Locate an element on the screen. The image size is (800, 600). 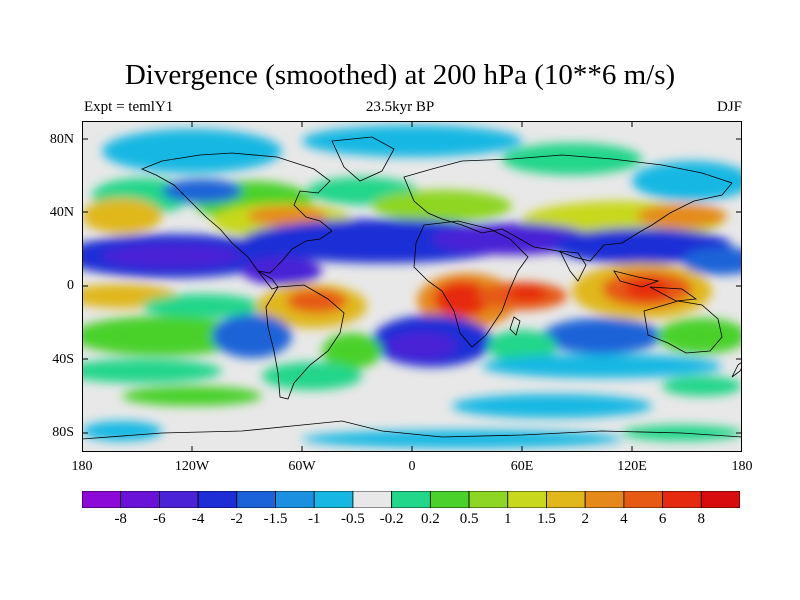
lon-tick-label: 60W is located at coordinates (302, 466).